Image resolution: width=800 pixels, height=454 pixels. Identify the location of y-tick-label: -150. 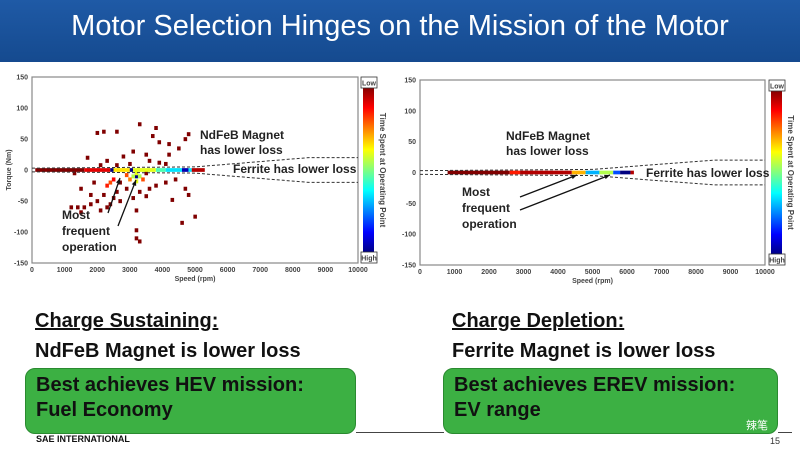
(21, 264).